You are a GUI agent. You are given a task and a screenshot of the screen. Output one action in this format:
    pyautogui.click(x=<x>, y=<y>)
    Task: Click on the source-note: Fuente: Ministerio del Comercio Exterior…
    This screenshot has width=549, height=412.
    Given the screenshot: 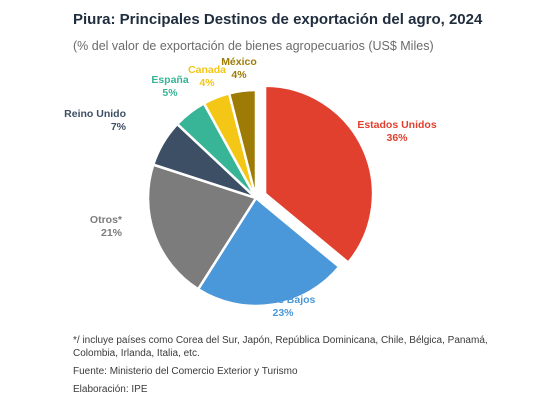 What is the action you would take?
    pyautogui.click(x=185, y=371)
    